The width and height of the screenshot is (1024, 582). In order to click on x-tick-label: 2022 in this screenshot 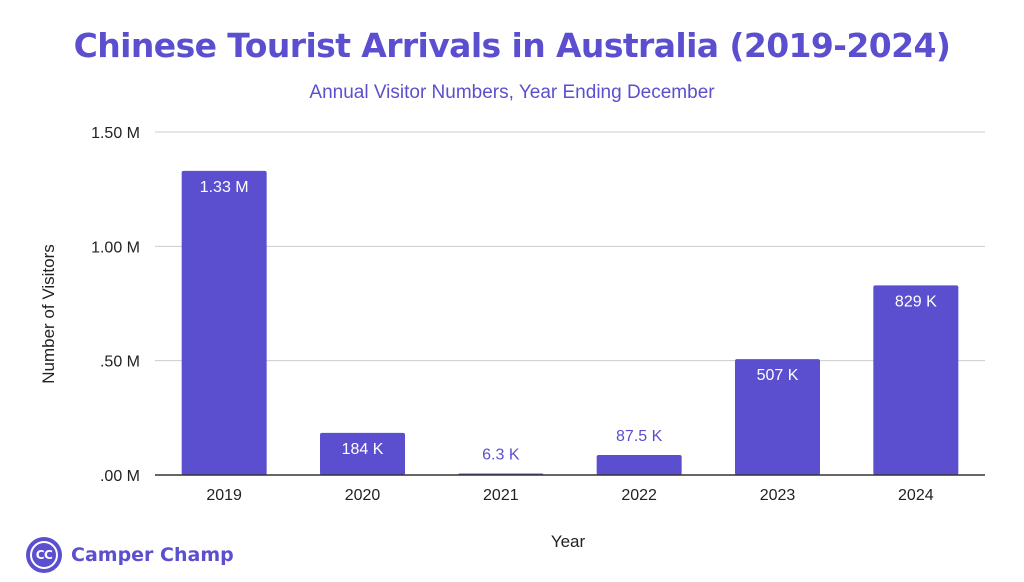, I will do `click(639, 495)`.